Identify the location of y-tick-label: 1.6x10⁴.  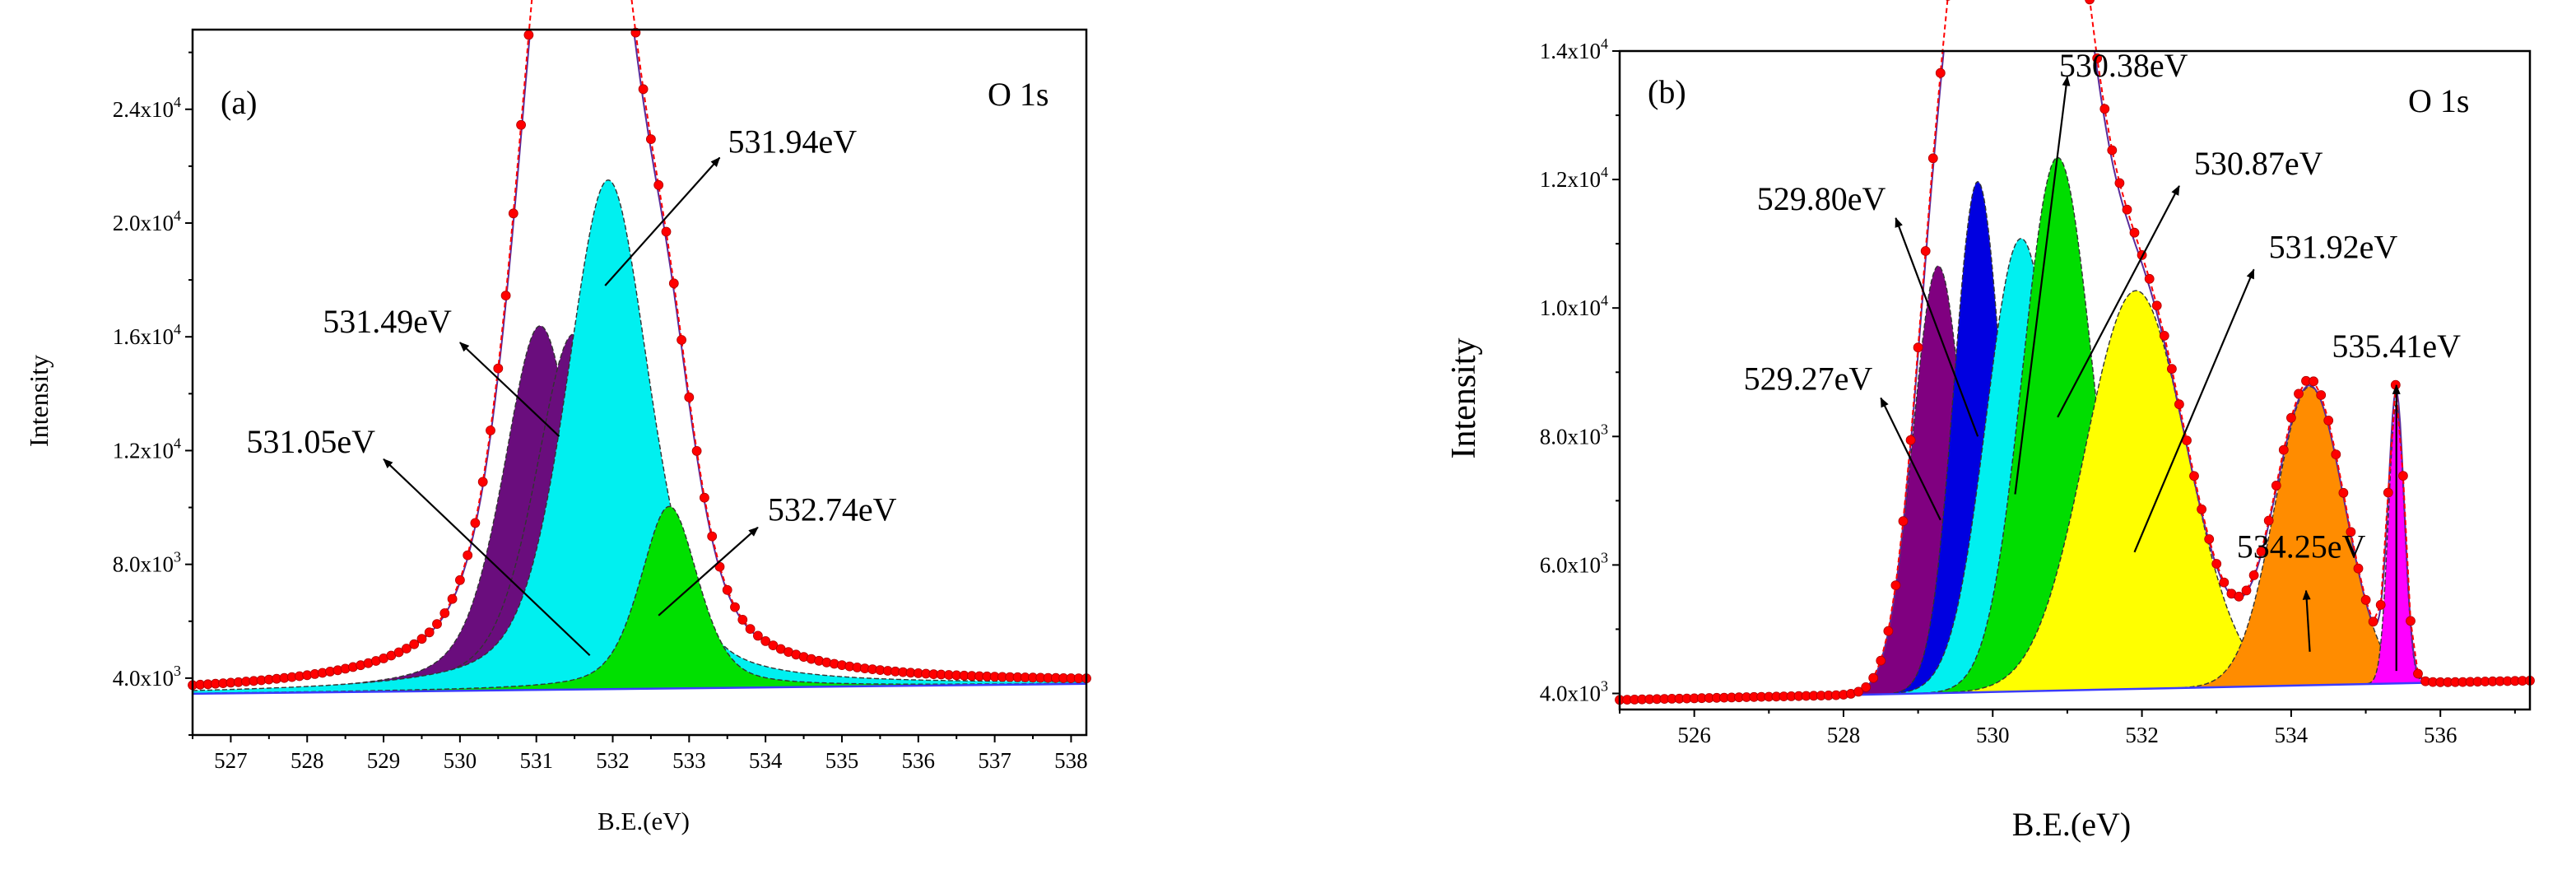
(147, 335).